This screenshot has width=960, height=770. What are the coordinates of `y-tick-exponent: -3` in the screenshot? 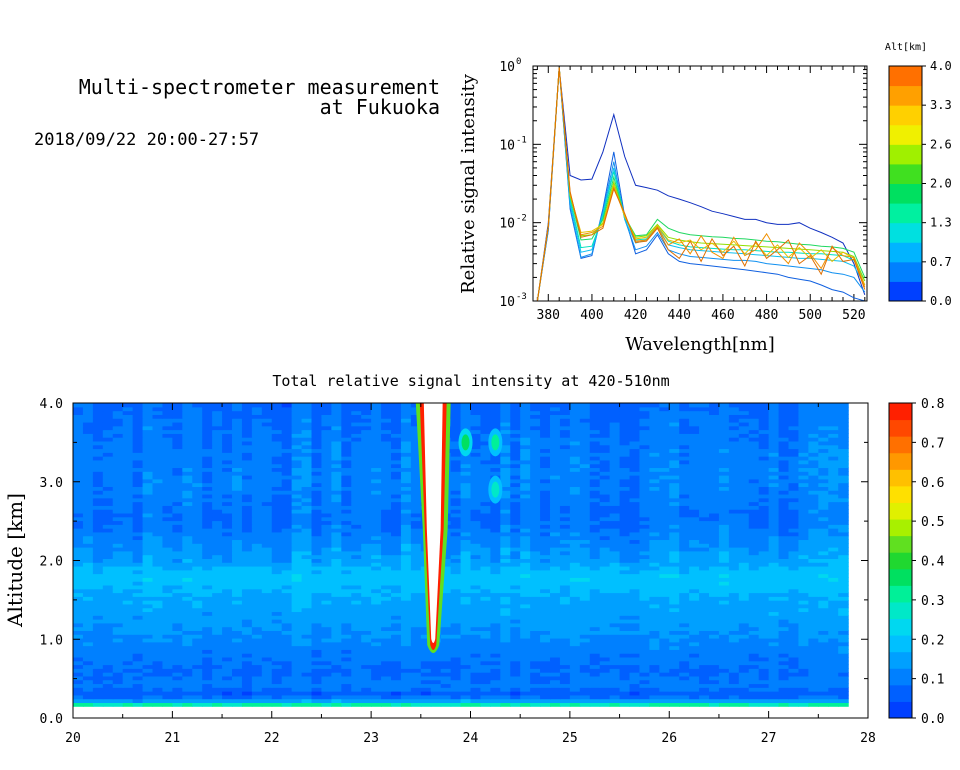 It's located at (521, 297).